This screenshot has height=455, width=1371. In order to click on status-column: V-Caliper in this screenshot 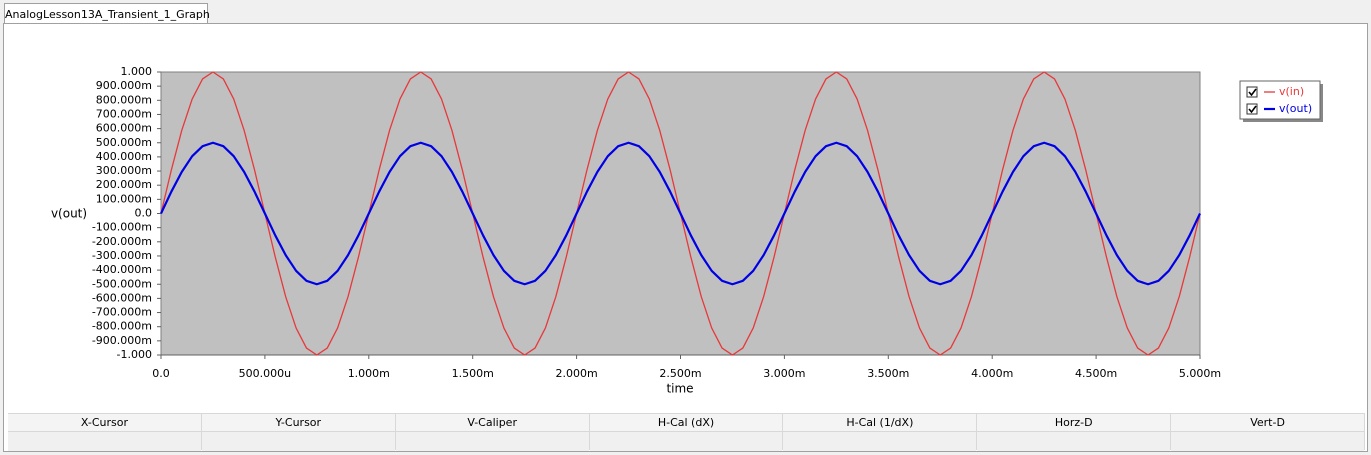, I will do `click(492, 432)`.